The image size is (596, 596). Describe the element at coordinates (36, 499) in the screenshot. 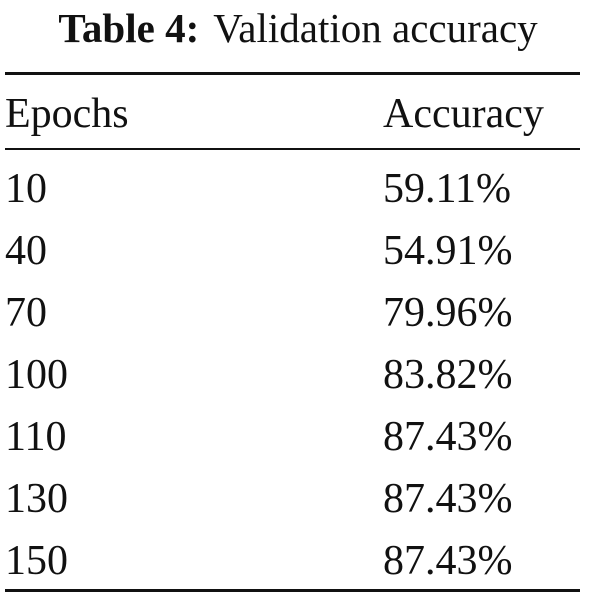

I see `cell-epochs: 130` at that location.